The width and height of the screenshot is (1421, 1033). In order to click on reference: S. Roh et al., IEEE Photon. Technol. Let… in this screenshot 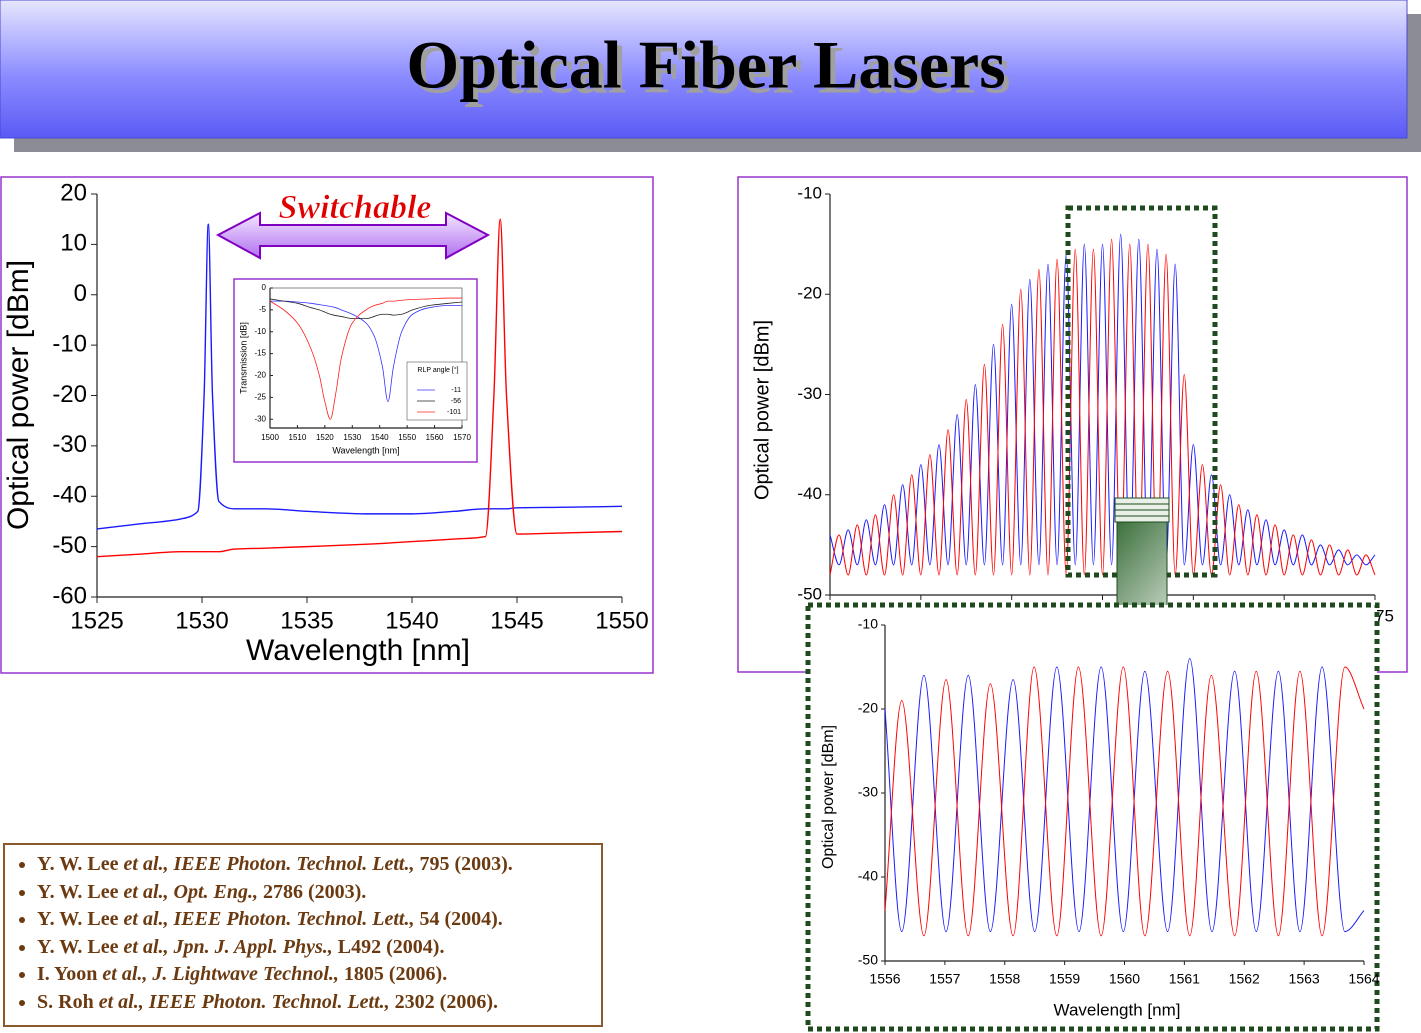, I will do `click(319, 1003)`.